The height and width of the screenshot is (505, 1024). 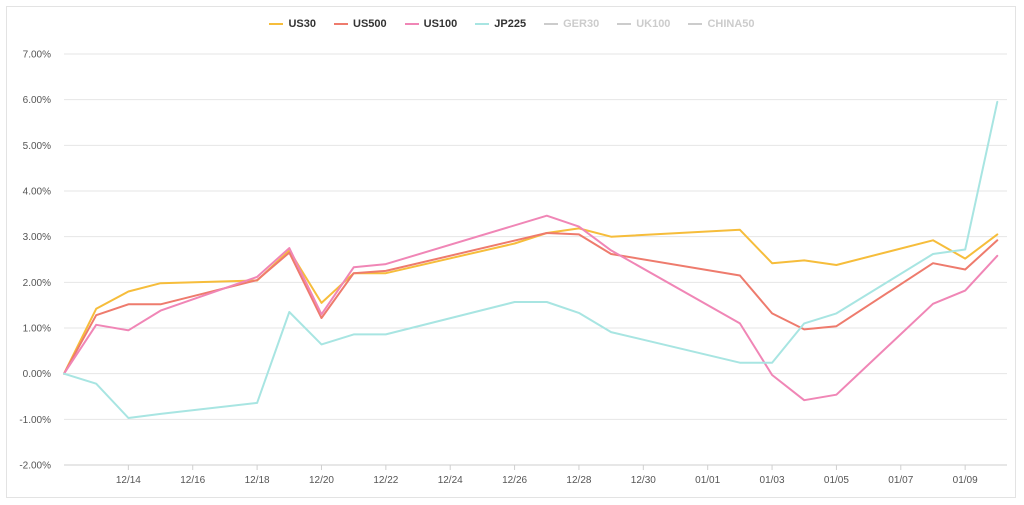 I want to click on y-tick-label: -2.00%, so click(x=35, y=466).